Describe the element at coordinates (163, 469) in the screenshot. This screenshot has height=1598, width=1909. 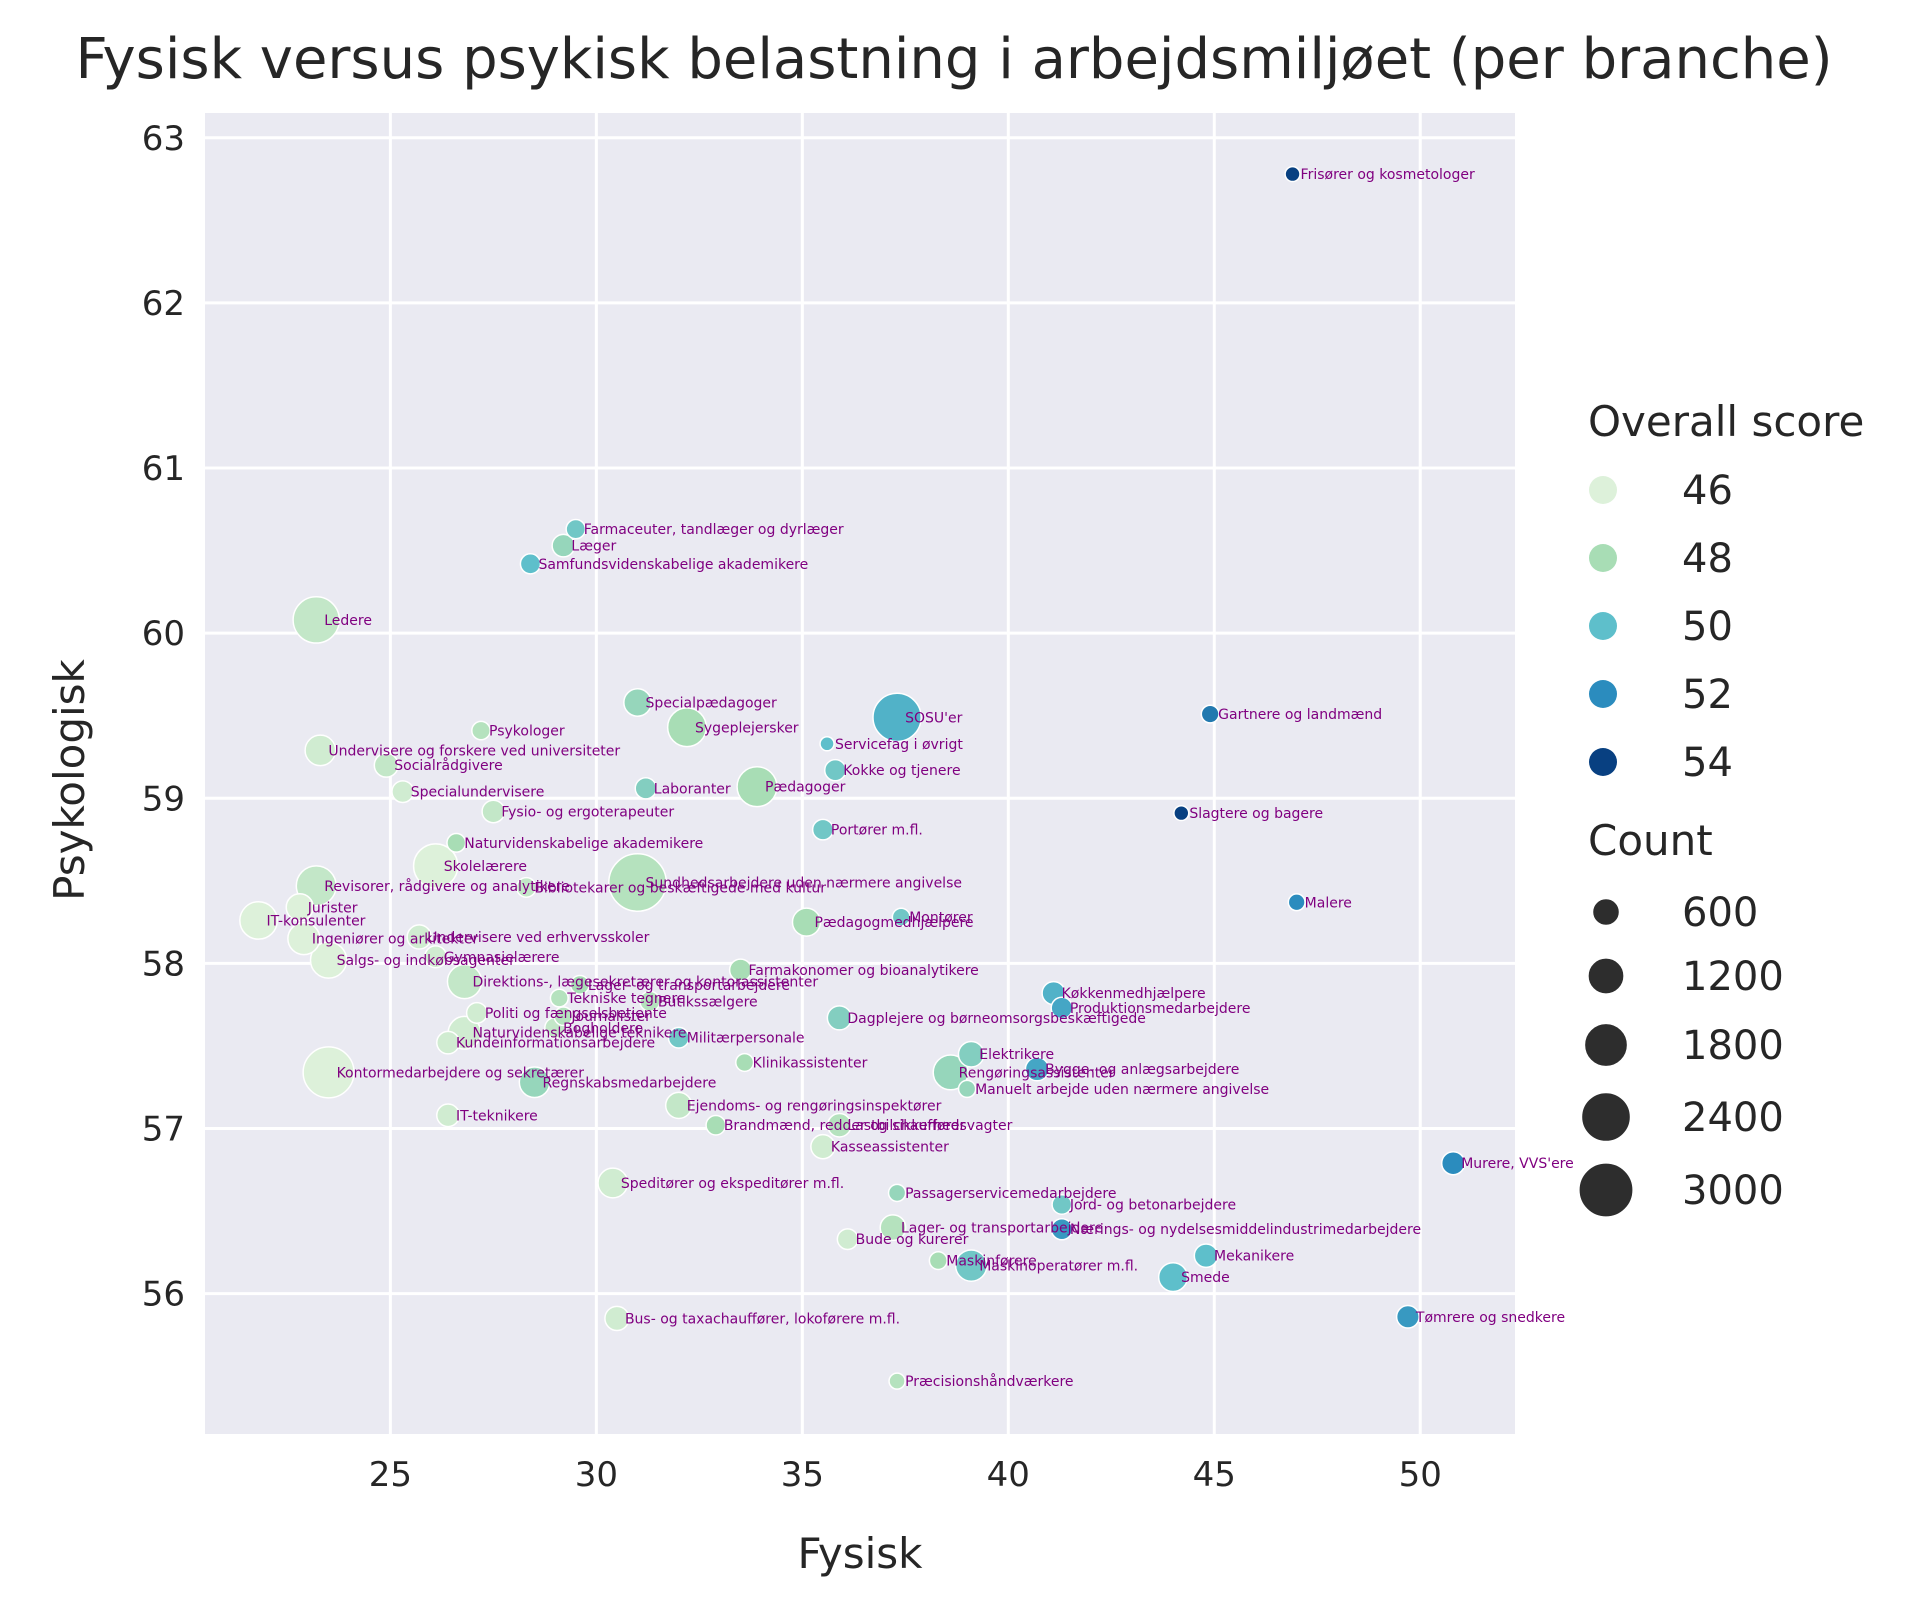
I see `y-tick-label: 61` at that location.